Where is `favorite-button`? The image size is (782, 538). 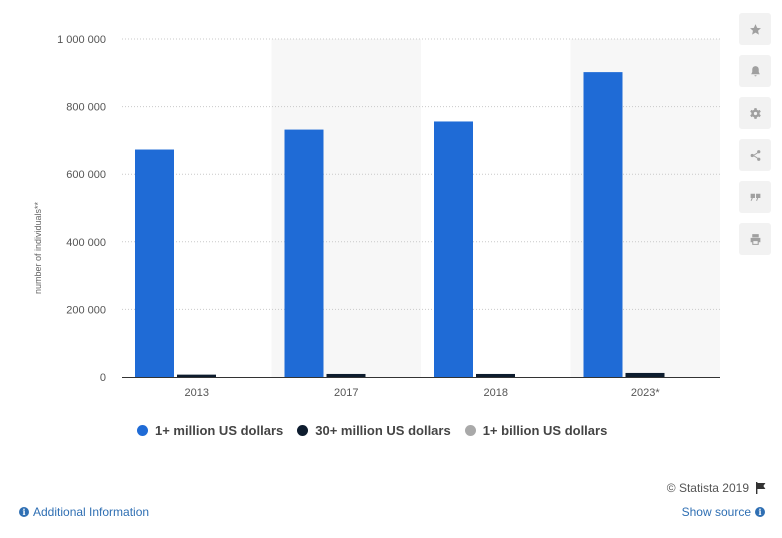 favorite-button is located at coordinates (755, 29).